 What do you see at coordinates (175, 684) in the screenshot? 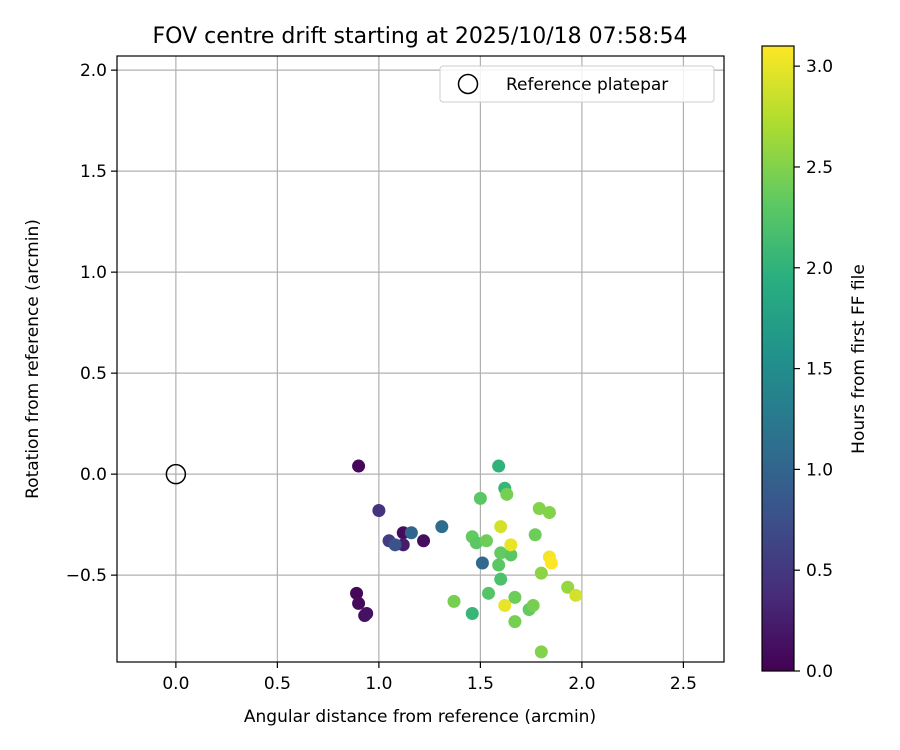
I see `x-tick-label: 0.0` at bounding box center [175, 684].